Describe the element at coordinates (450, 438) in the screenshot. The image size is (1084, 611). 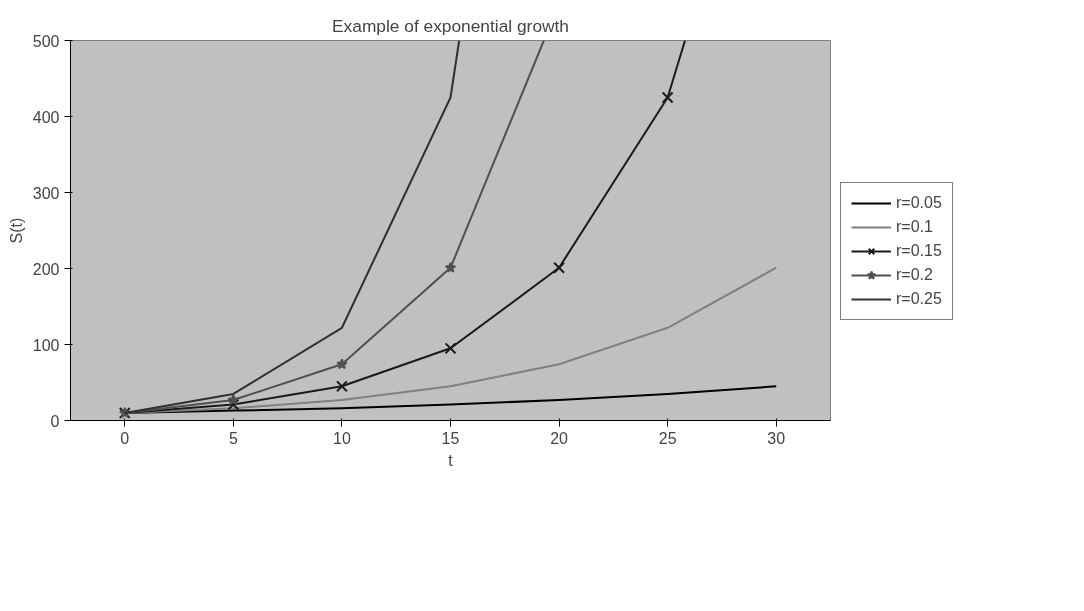
I see `x-tick-label: 15` at that location.